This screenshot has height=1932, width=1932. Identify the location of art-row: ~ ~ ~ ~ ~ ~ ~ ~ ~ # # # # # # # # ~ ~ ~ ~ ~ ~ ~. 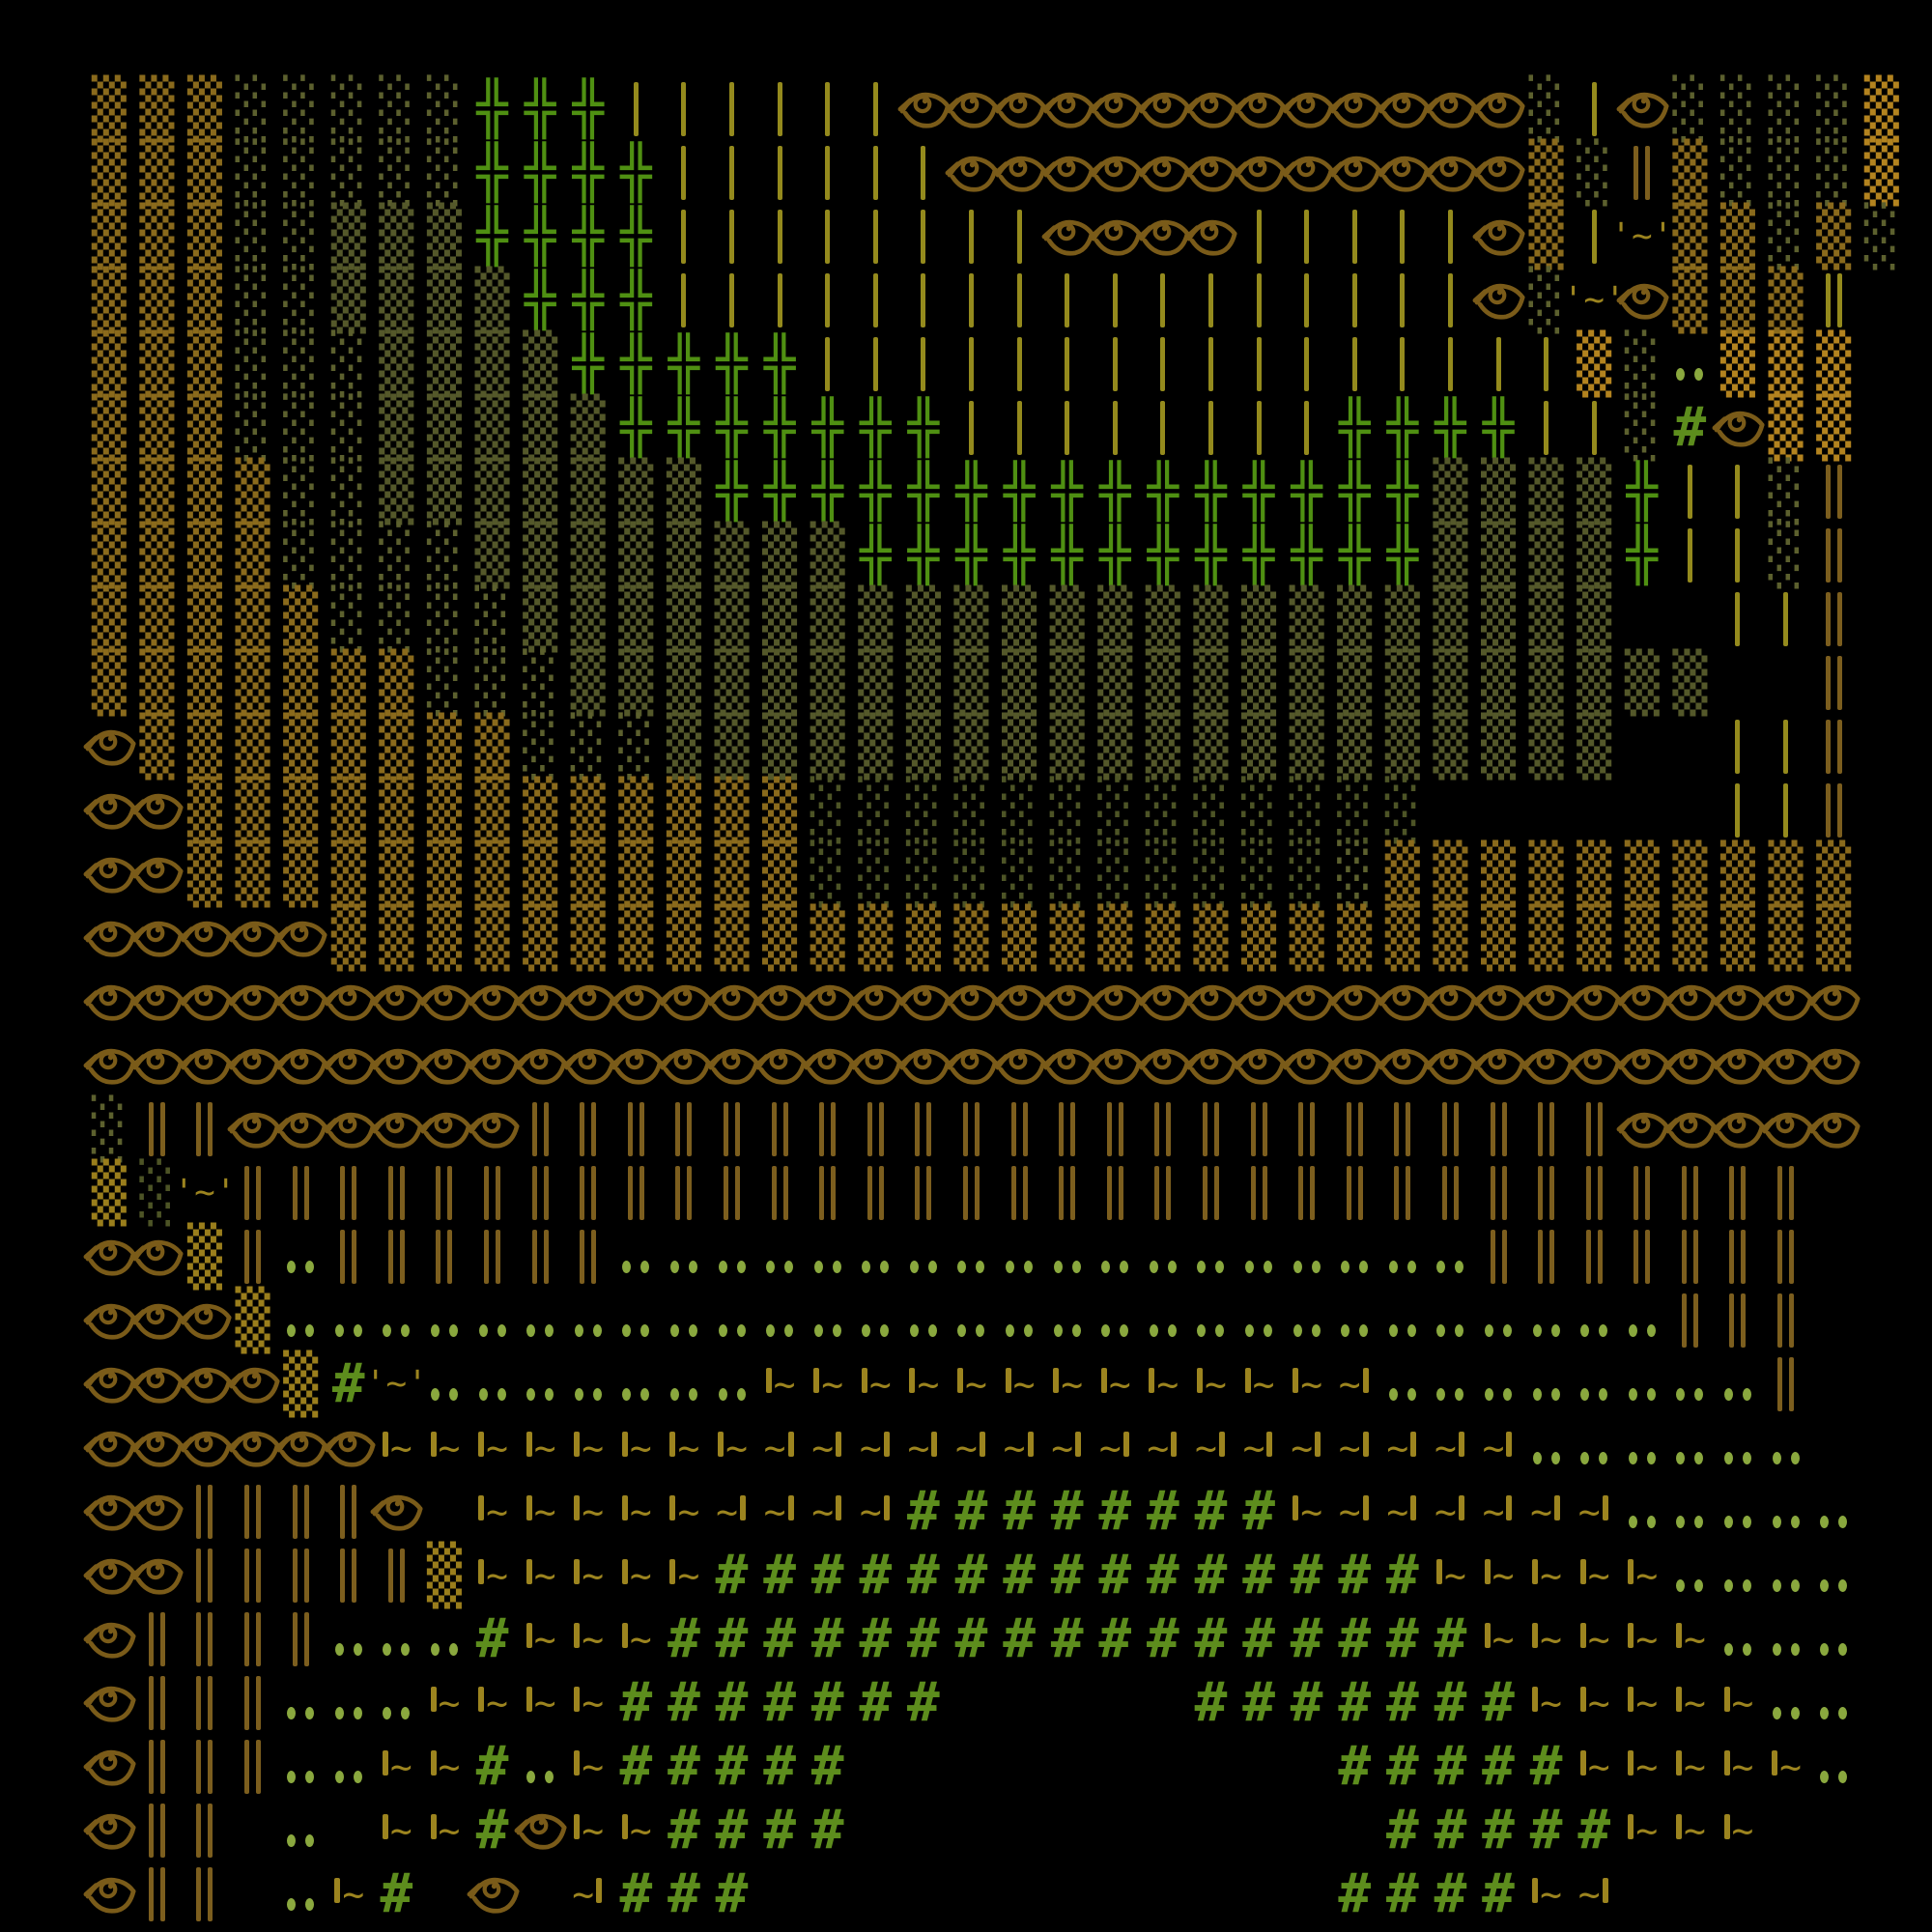
(995, 1512).